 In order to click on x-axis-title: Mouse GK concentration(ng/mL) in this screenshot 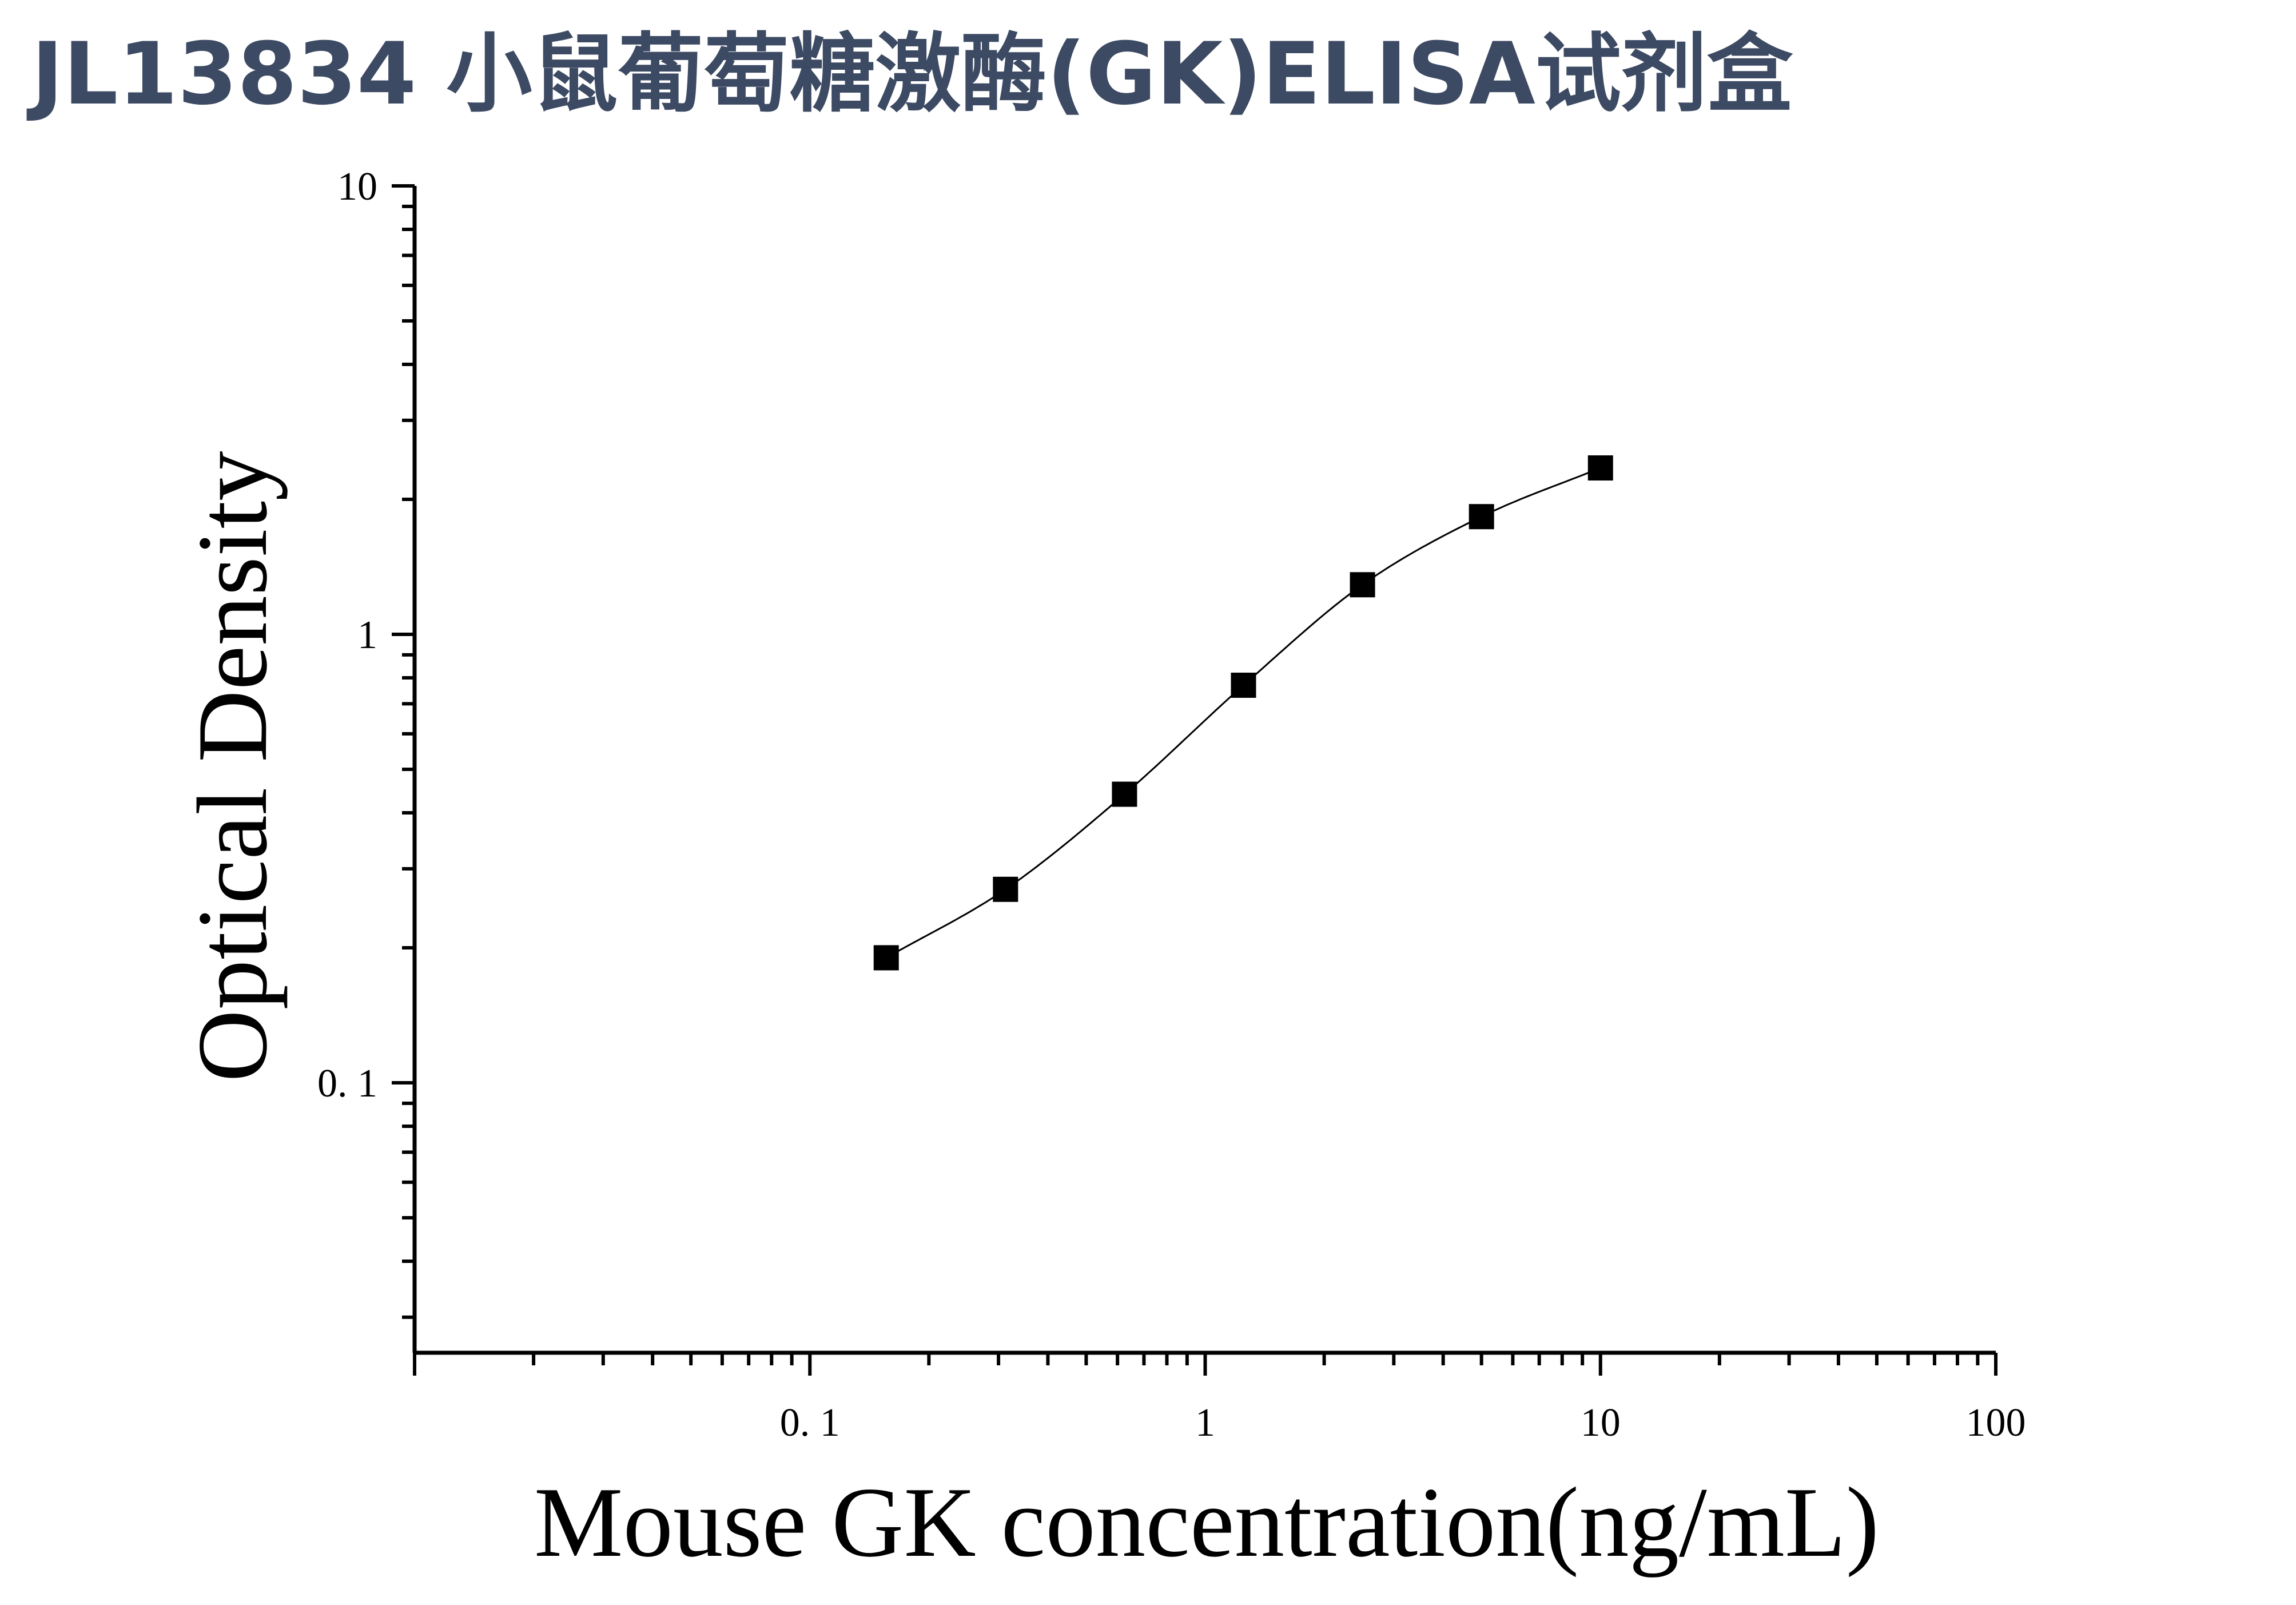, I will do `click(1206, 1522)`.